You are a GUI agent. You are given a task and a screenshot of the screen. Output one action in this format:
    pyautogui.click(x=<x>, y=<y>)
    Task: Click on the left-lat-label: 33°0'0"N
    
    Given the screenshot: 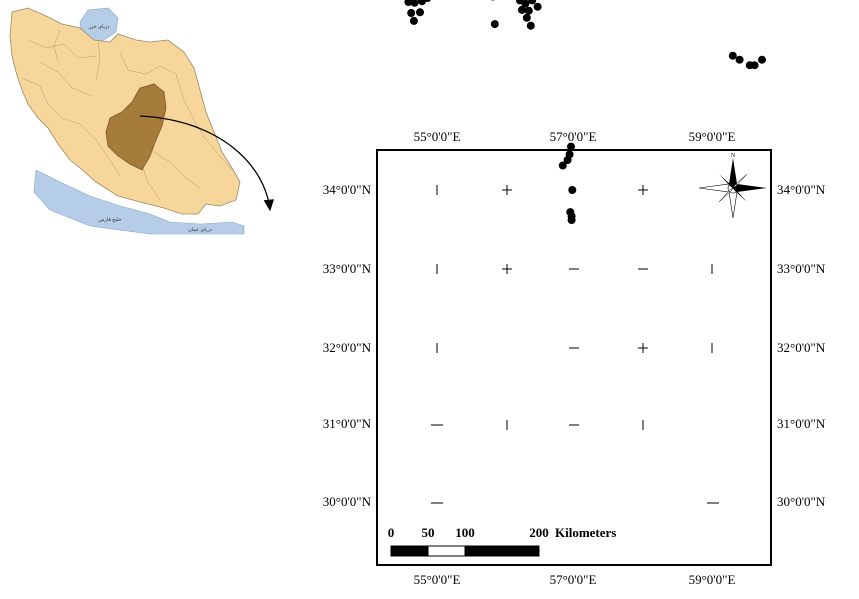 What is the action you would take?
    pyautogui.click(x=347, y=268)
    